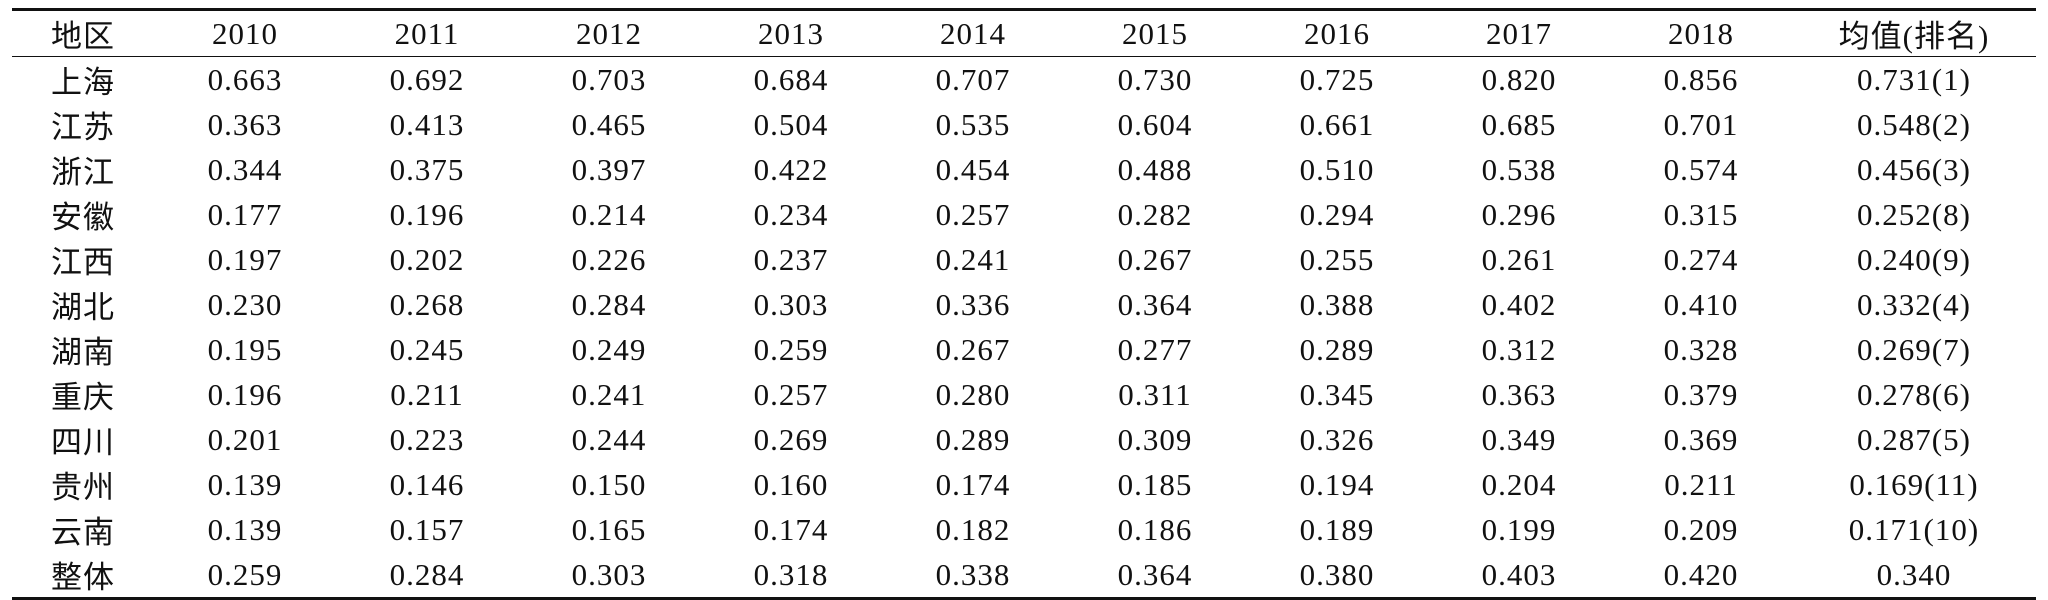 This screenshot has width=2048, height=600. I want to click on cell-2012: 0.244, so click(609, 439).